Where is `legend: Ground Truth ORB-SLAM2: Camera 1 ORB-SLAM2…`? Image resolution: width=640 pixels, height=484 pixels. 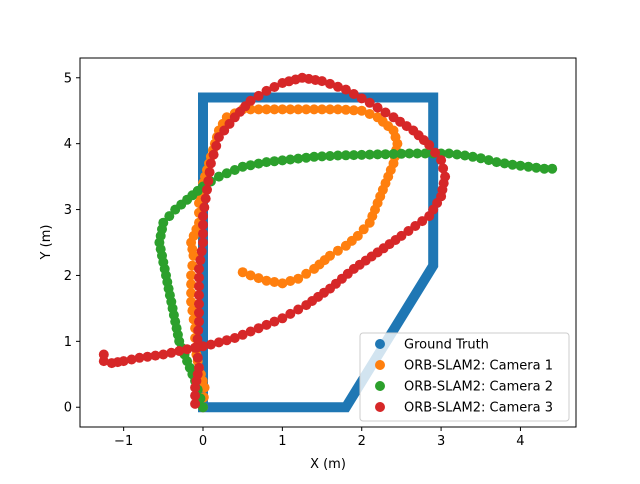 legend: Ground Truth ORB-SLAM2: Camera 1 ORB-SLAM2… is located at coordinates (464, 377).